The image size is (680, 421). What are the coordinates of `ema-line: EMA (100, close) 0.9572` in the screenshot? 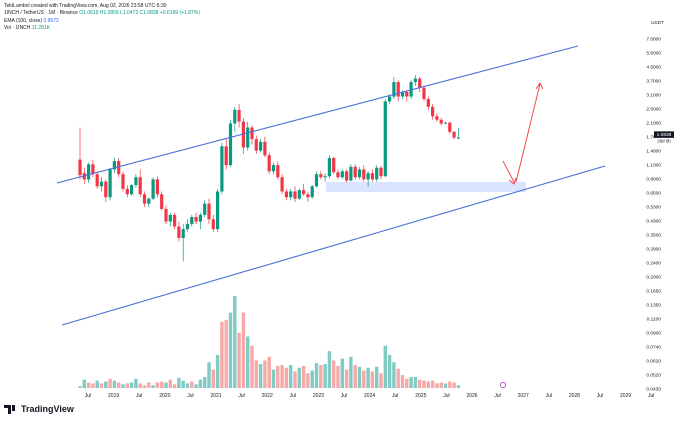 It's located at (102, 21).